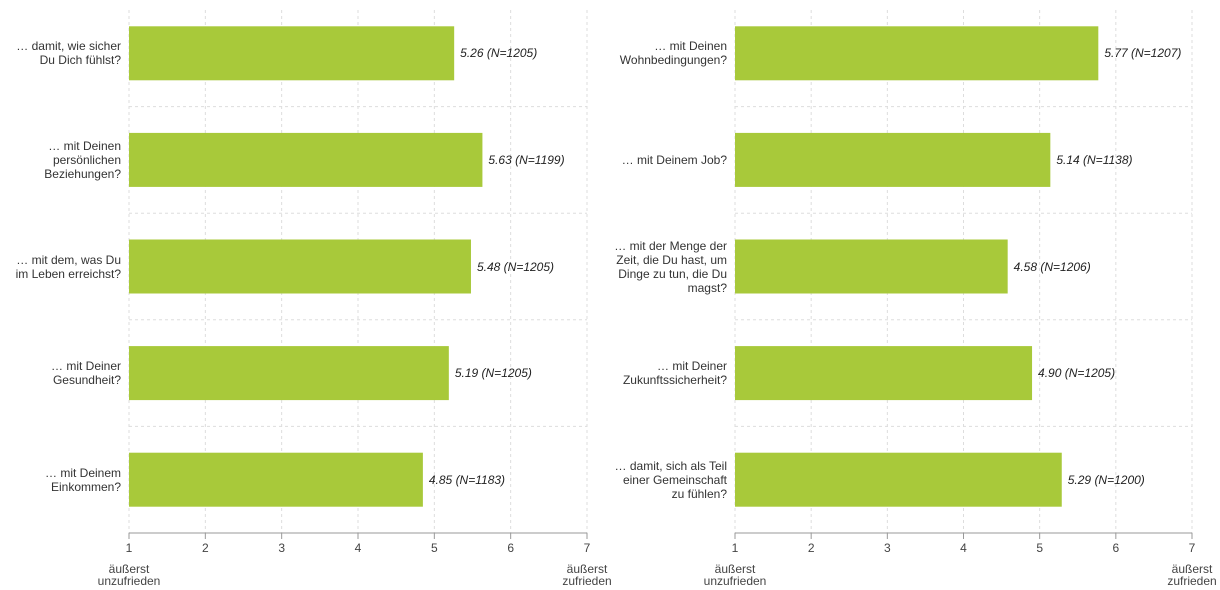 The height and width of the screenshot is (590, 1220). What do you see at coordinates (68, 266) in the screenshot?
I see `category-label: … mit dem, was Du im Leben erreichst?` at bounding box center [68, 266].